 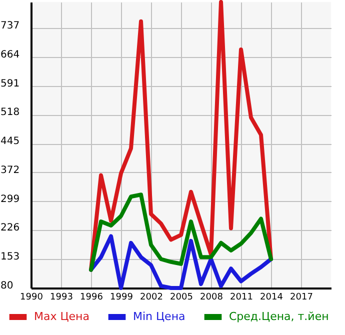 What do you see at coordinates (92, 297) in the screenshot?
I see `x-tick-label: 1996` at bounding box center [92, 297].